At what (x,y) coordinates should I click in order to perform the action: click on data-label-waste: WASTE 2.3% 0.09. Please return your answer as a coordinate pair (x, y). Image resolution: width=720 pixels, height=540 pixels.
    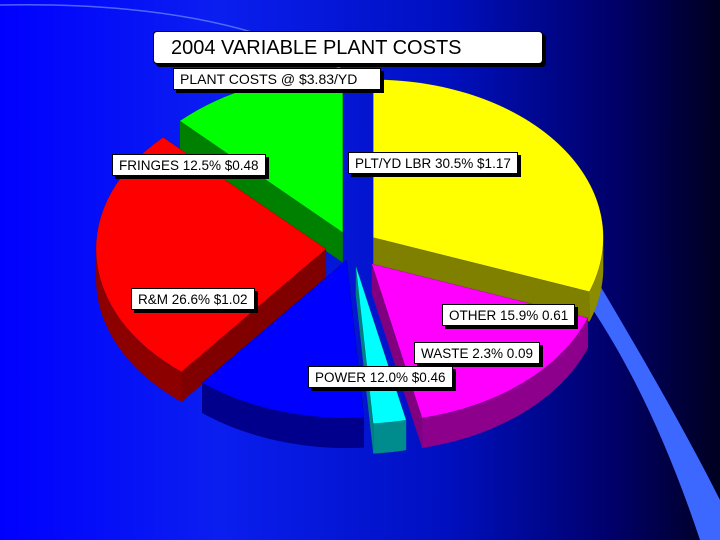
    Looking at the image, I should click on (477, 353).